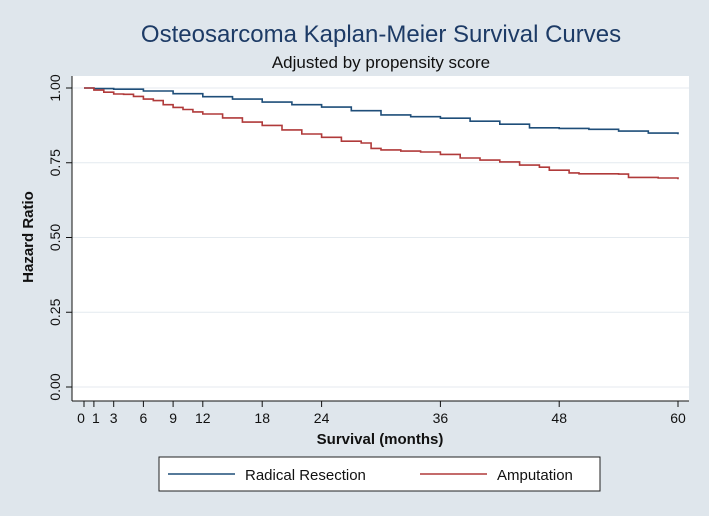  I want to click on x-tick-label: 1, so click(96, 418).